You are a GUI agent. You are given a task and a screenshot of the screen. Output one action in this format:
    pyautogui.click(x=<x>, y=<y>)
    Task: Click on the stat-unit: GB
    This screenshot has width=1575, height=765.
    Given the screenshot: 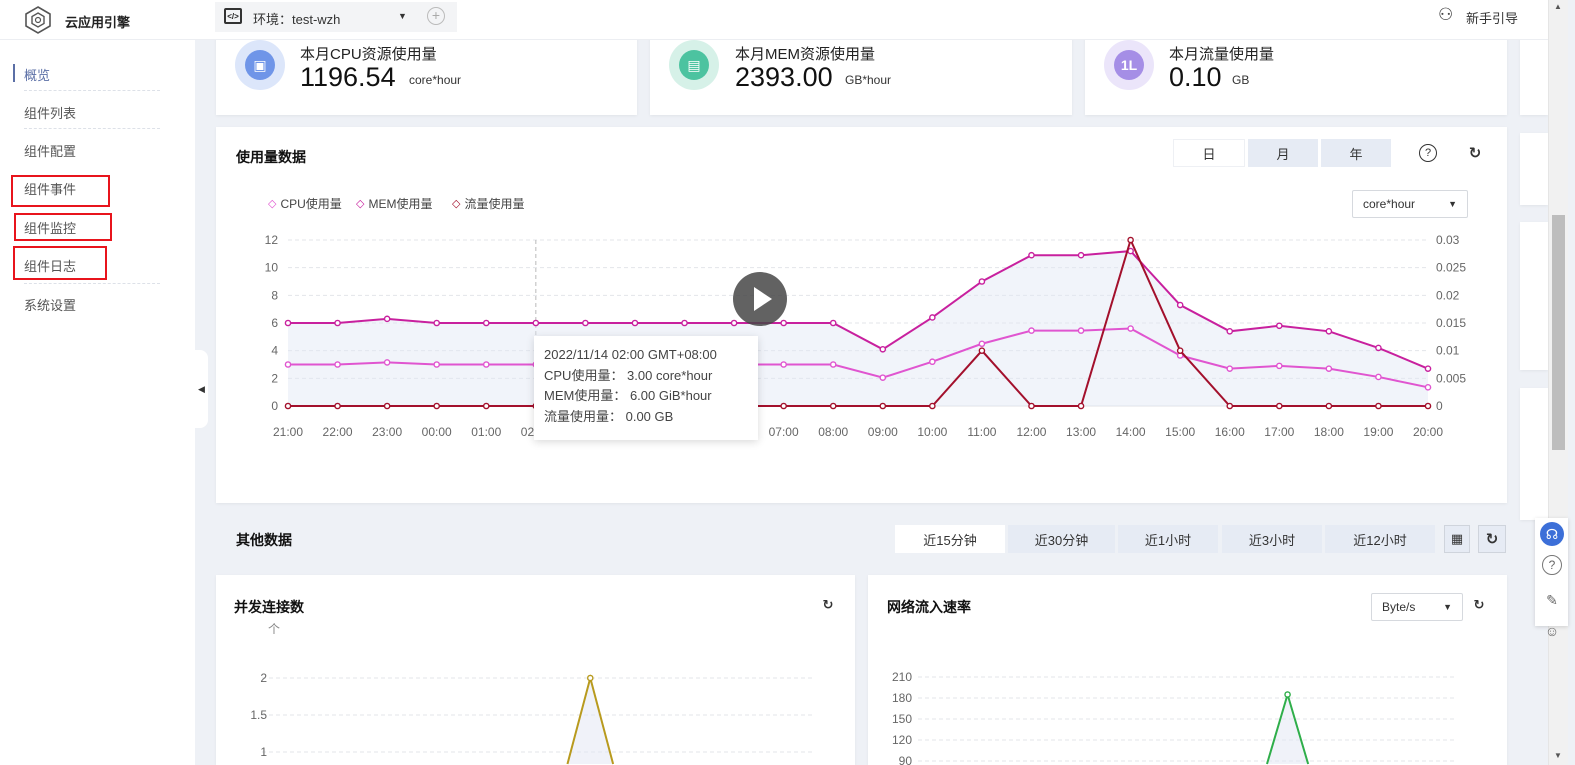 What is the action you would take?
    pyautogui.click(x=1241, y=80)
    